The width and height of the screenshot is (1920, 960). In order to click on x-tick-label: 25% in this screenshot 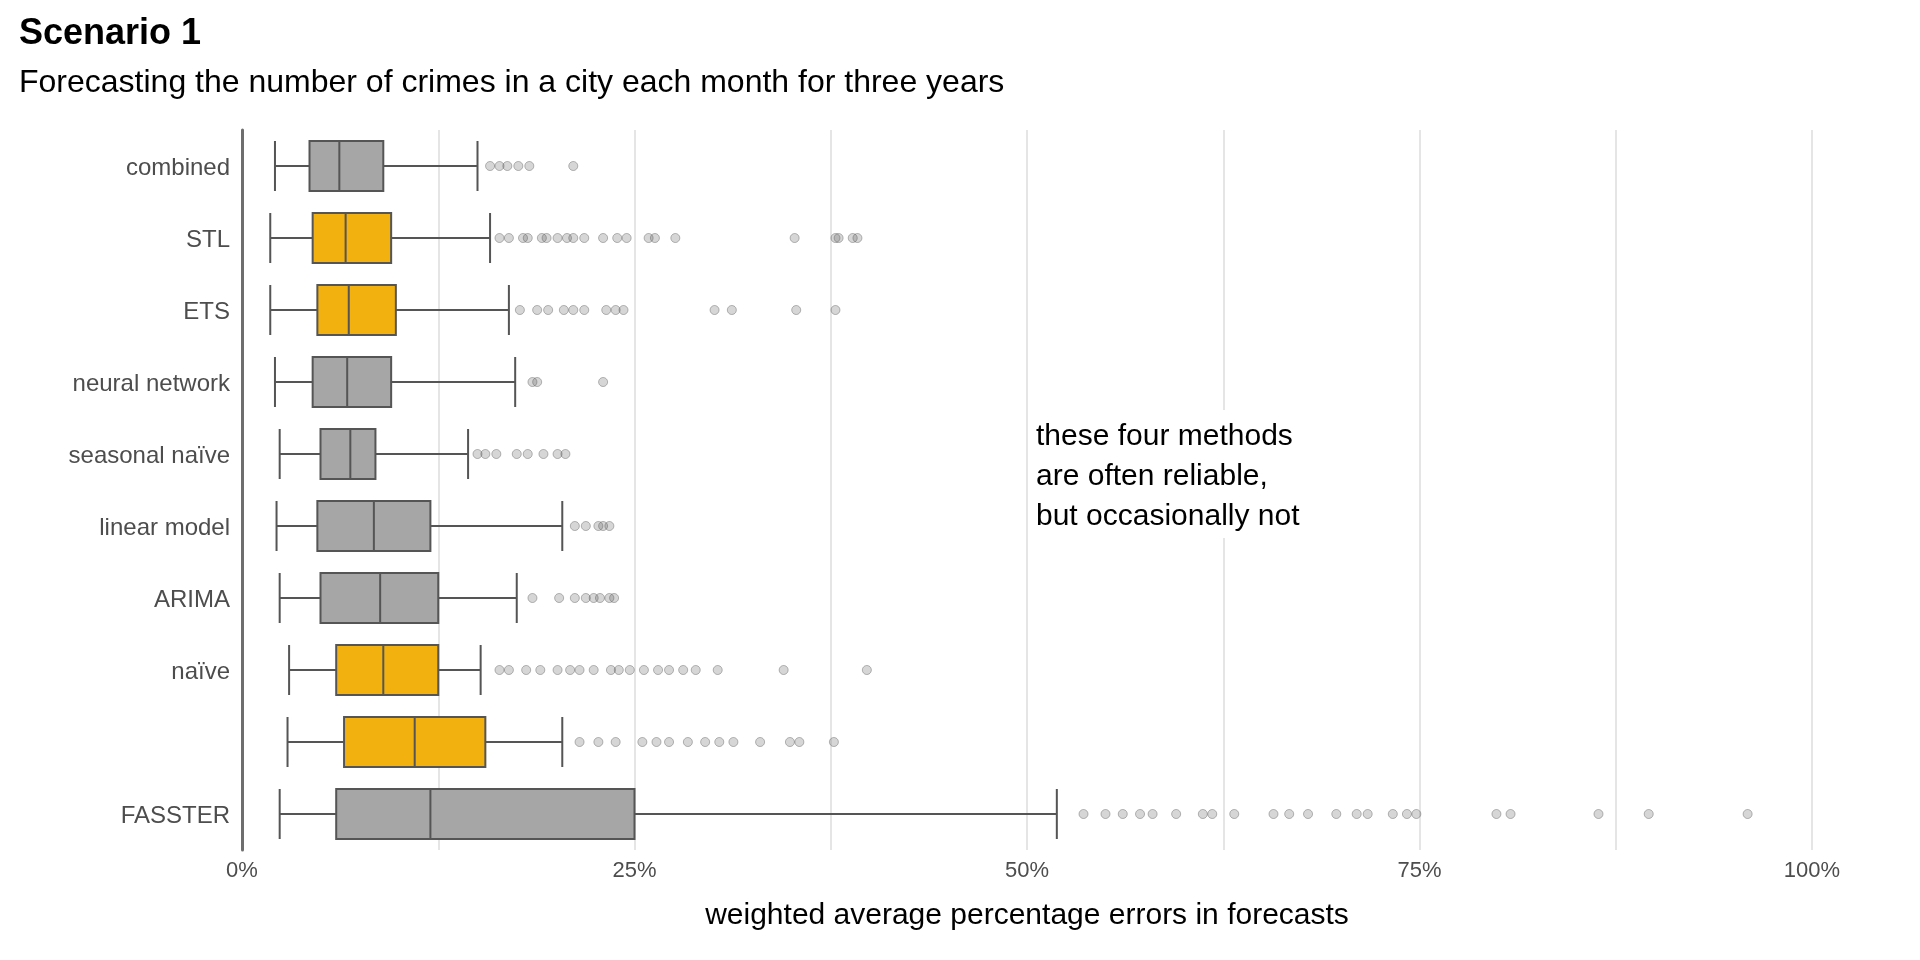, I will do `click(634, 869)`.